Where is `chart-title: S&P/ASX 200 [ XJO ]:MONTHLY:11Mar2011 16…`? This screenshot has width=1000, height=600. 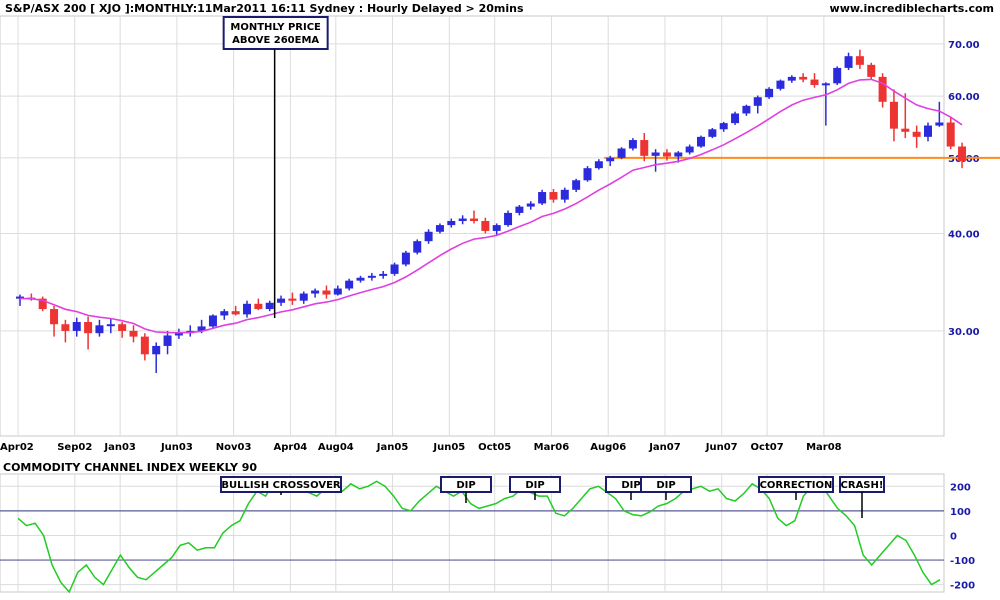 chart-title: S&P/ASX 200 [ XJO ]:MONTHLY:11Mar2011 16… is located at coordinates (264, 8).